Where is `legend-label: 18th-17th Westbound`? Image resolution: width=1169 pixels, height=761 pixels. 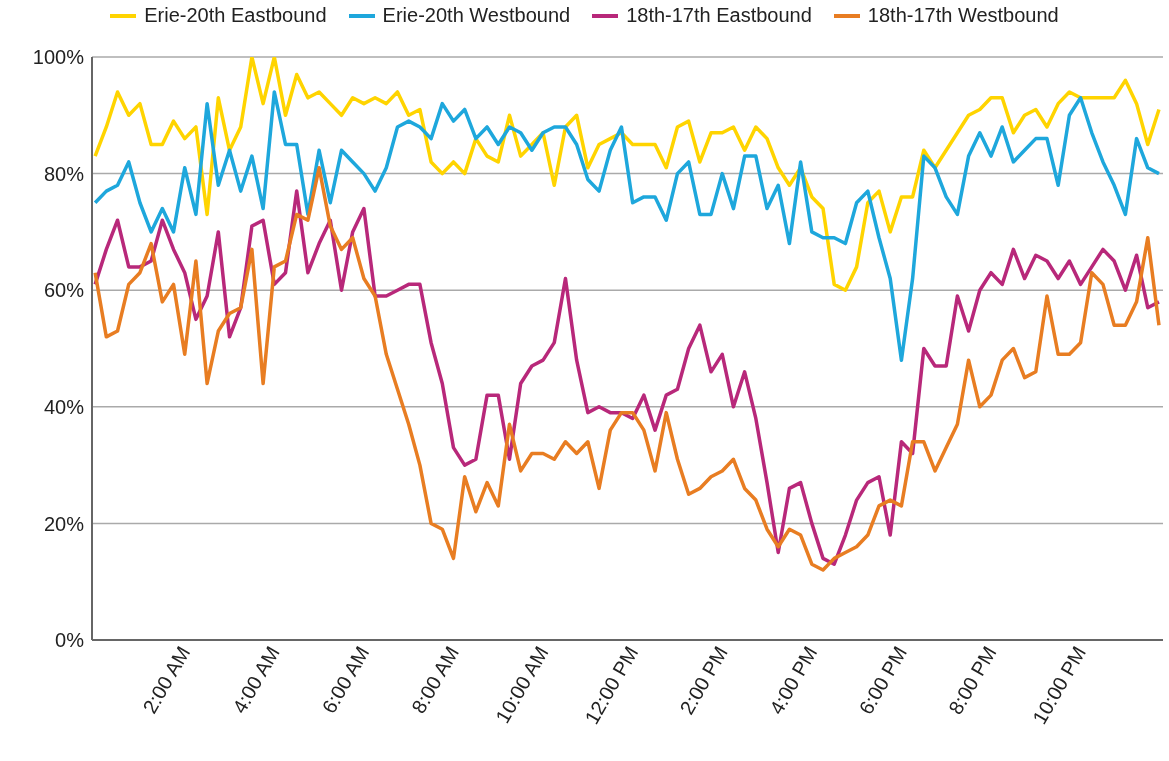
legend-label: 18th-17th Westbound is located at coordinates (963, 15).